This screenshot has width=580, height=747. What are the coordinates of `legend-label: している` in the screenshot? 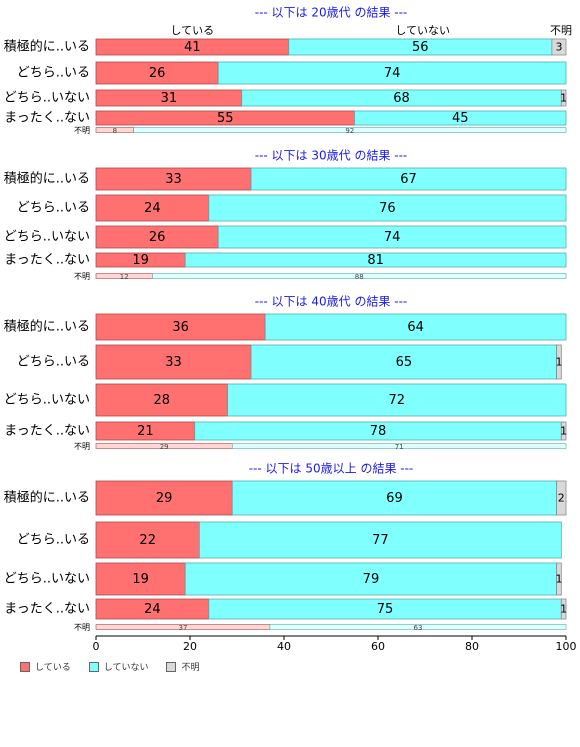 It's located at (53, 668).